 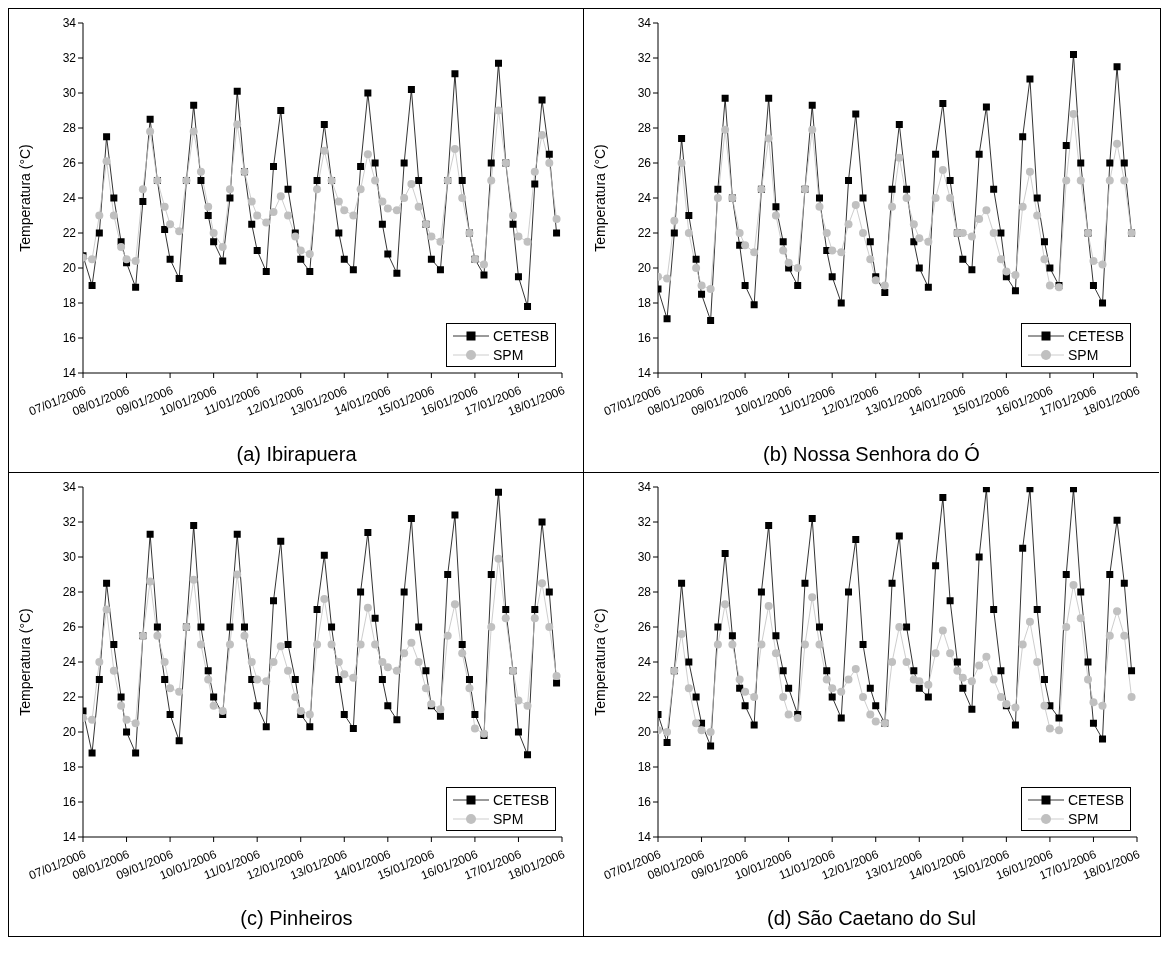 What do you see at coordinates (871, 918) in the screenshot?
I see `text: (d) São Caetano do Sul` at bounding box center [871, 918].